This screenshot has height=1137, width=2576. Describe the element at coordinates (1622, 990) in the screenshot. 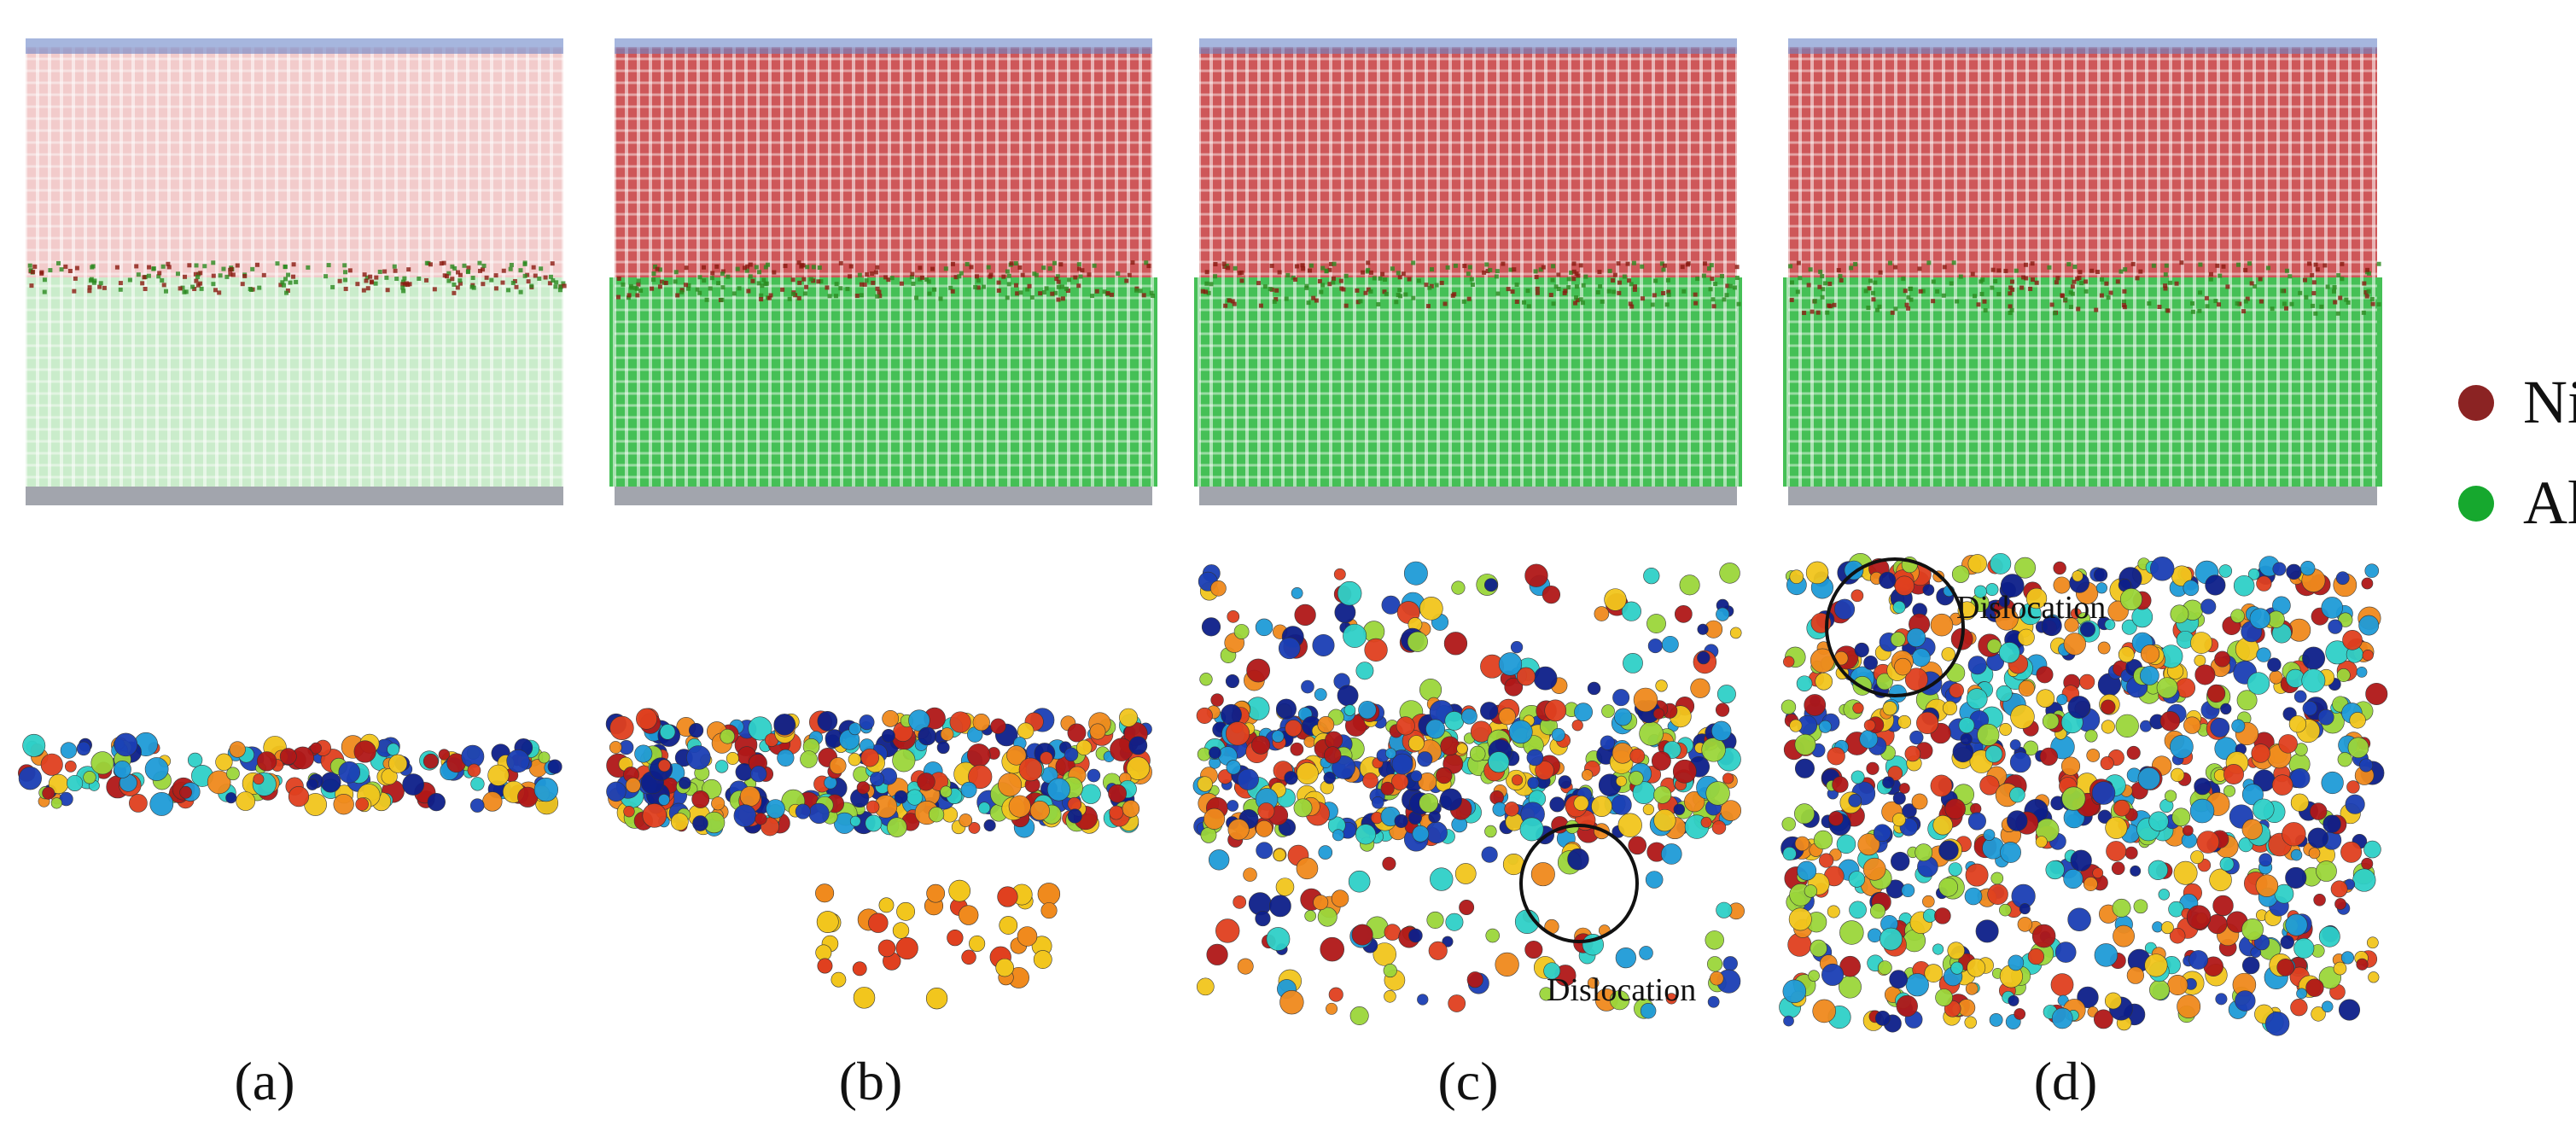

I see `dislocation-label-c: Dislocation` at that location.